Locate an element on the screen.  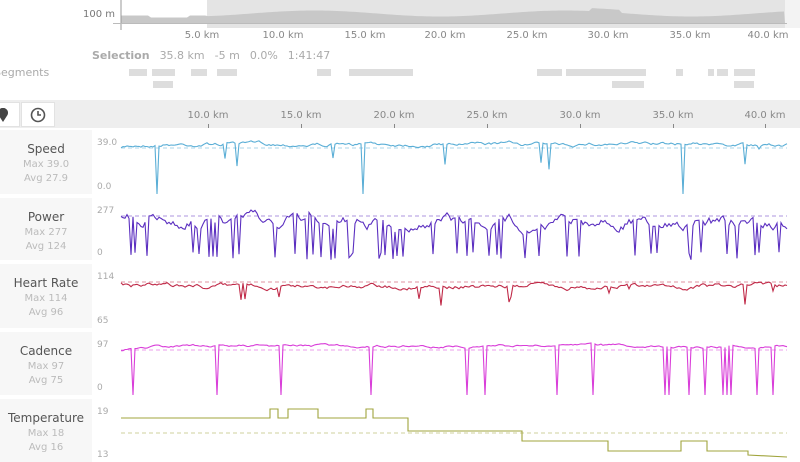
elevation-tick: 35.0 km is located at coordinates (690, 35).